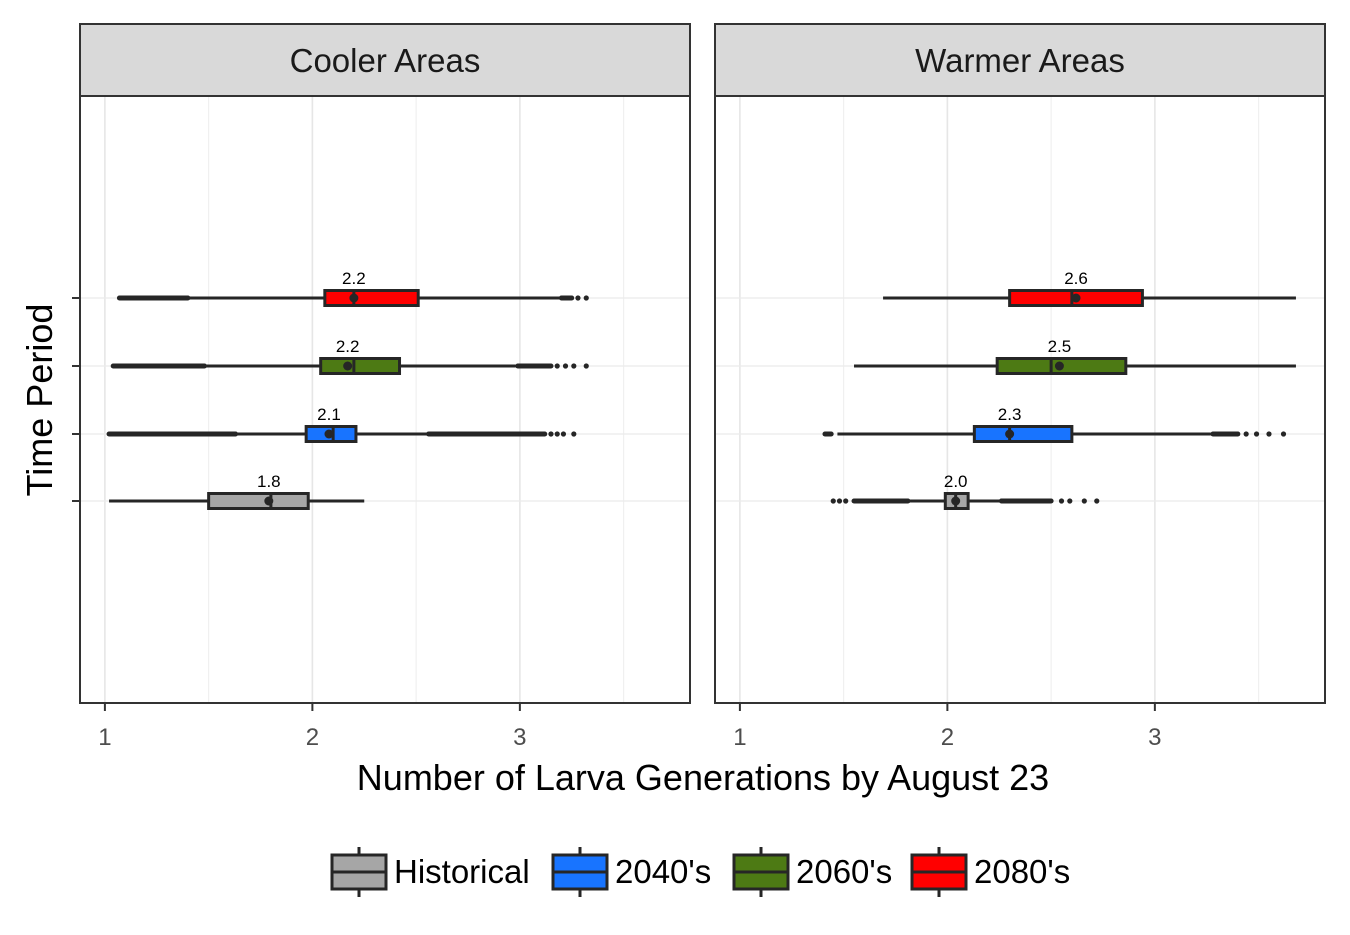 The image size is (1350, 935). Describe the element at coordinates (1010, 414) in the screenshot. I see `data-label: 2.3` at that location.